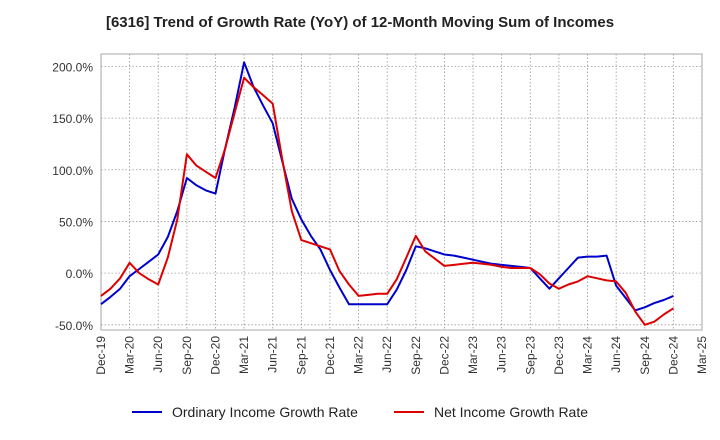  What do you see at coordinates (215, 355) in the screenshot?
I see `x-tick-label: Dec-20` at bounding box center [215, 355].